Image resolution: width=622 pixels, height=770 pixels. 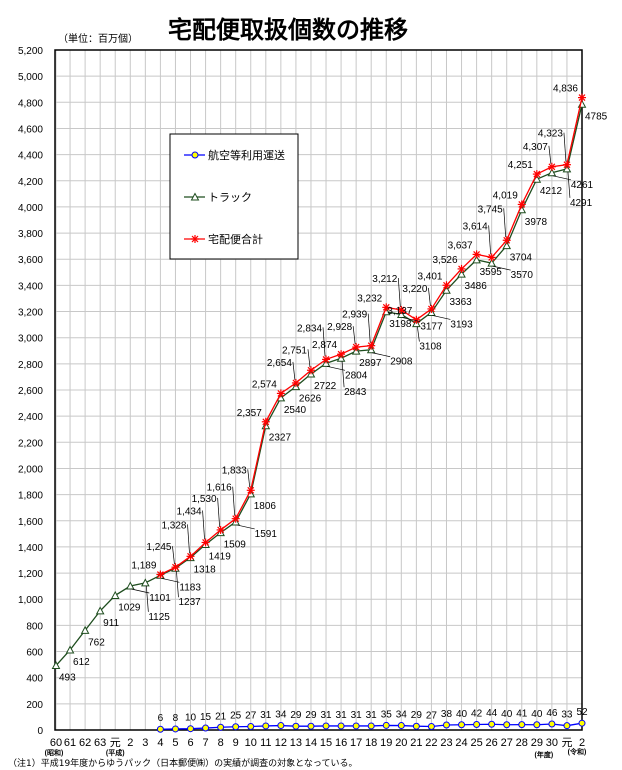 What do you see at coordinates (34, 679) in the screenshot?
I see `y-tick-label: 400` at bounding box center [34, 679].